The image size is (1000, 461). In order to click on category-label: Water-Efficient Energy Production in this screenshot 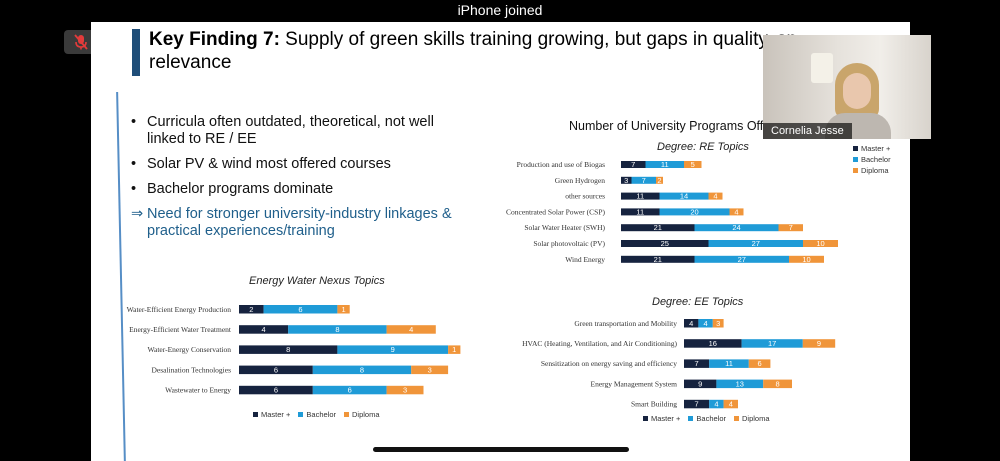, I will do `click(179, 309)`.